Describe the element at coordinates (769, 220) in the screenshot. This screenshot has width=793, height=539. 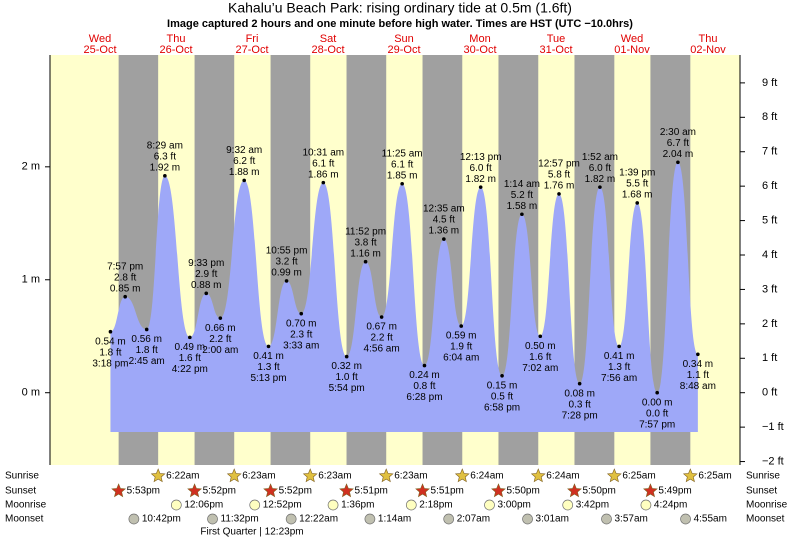
I see `y2-tick-label: 5 ft` at that location.